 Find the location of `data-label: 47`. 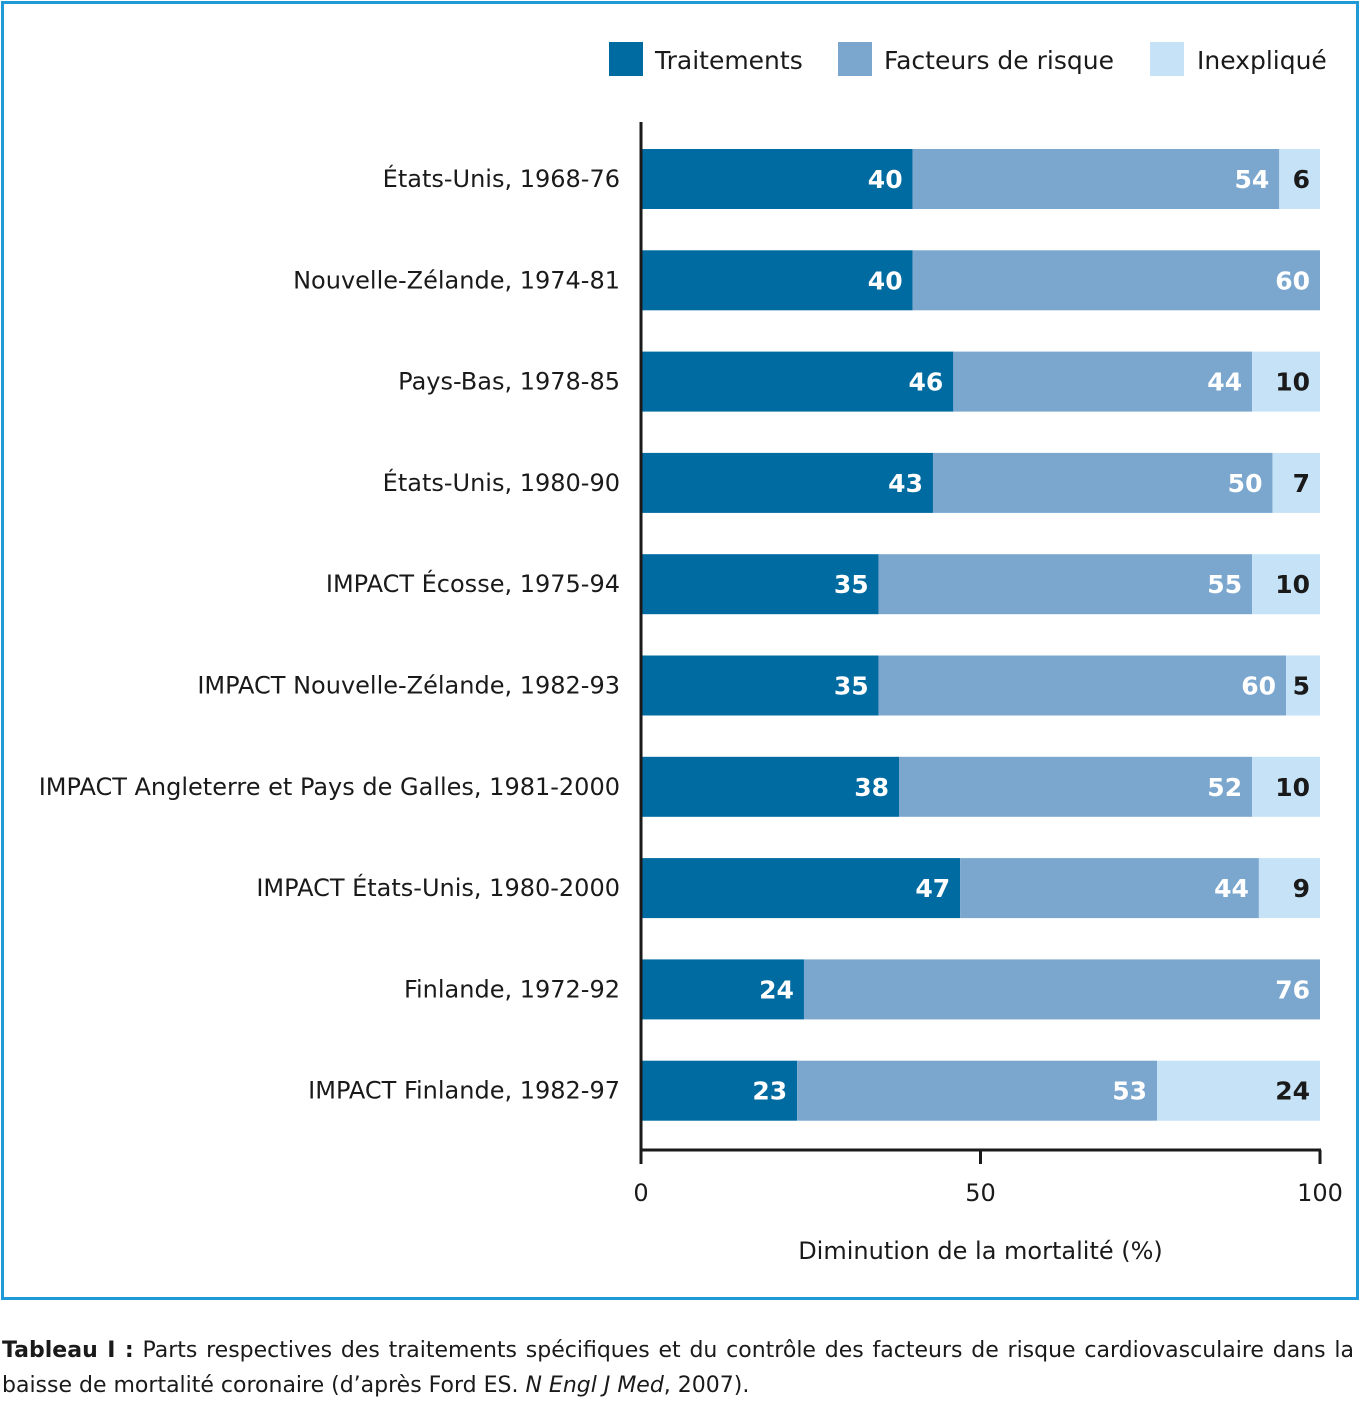

data-label: 47 is located at coordinates (932, 888).